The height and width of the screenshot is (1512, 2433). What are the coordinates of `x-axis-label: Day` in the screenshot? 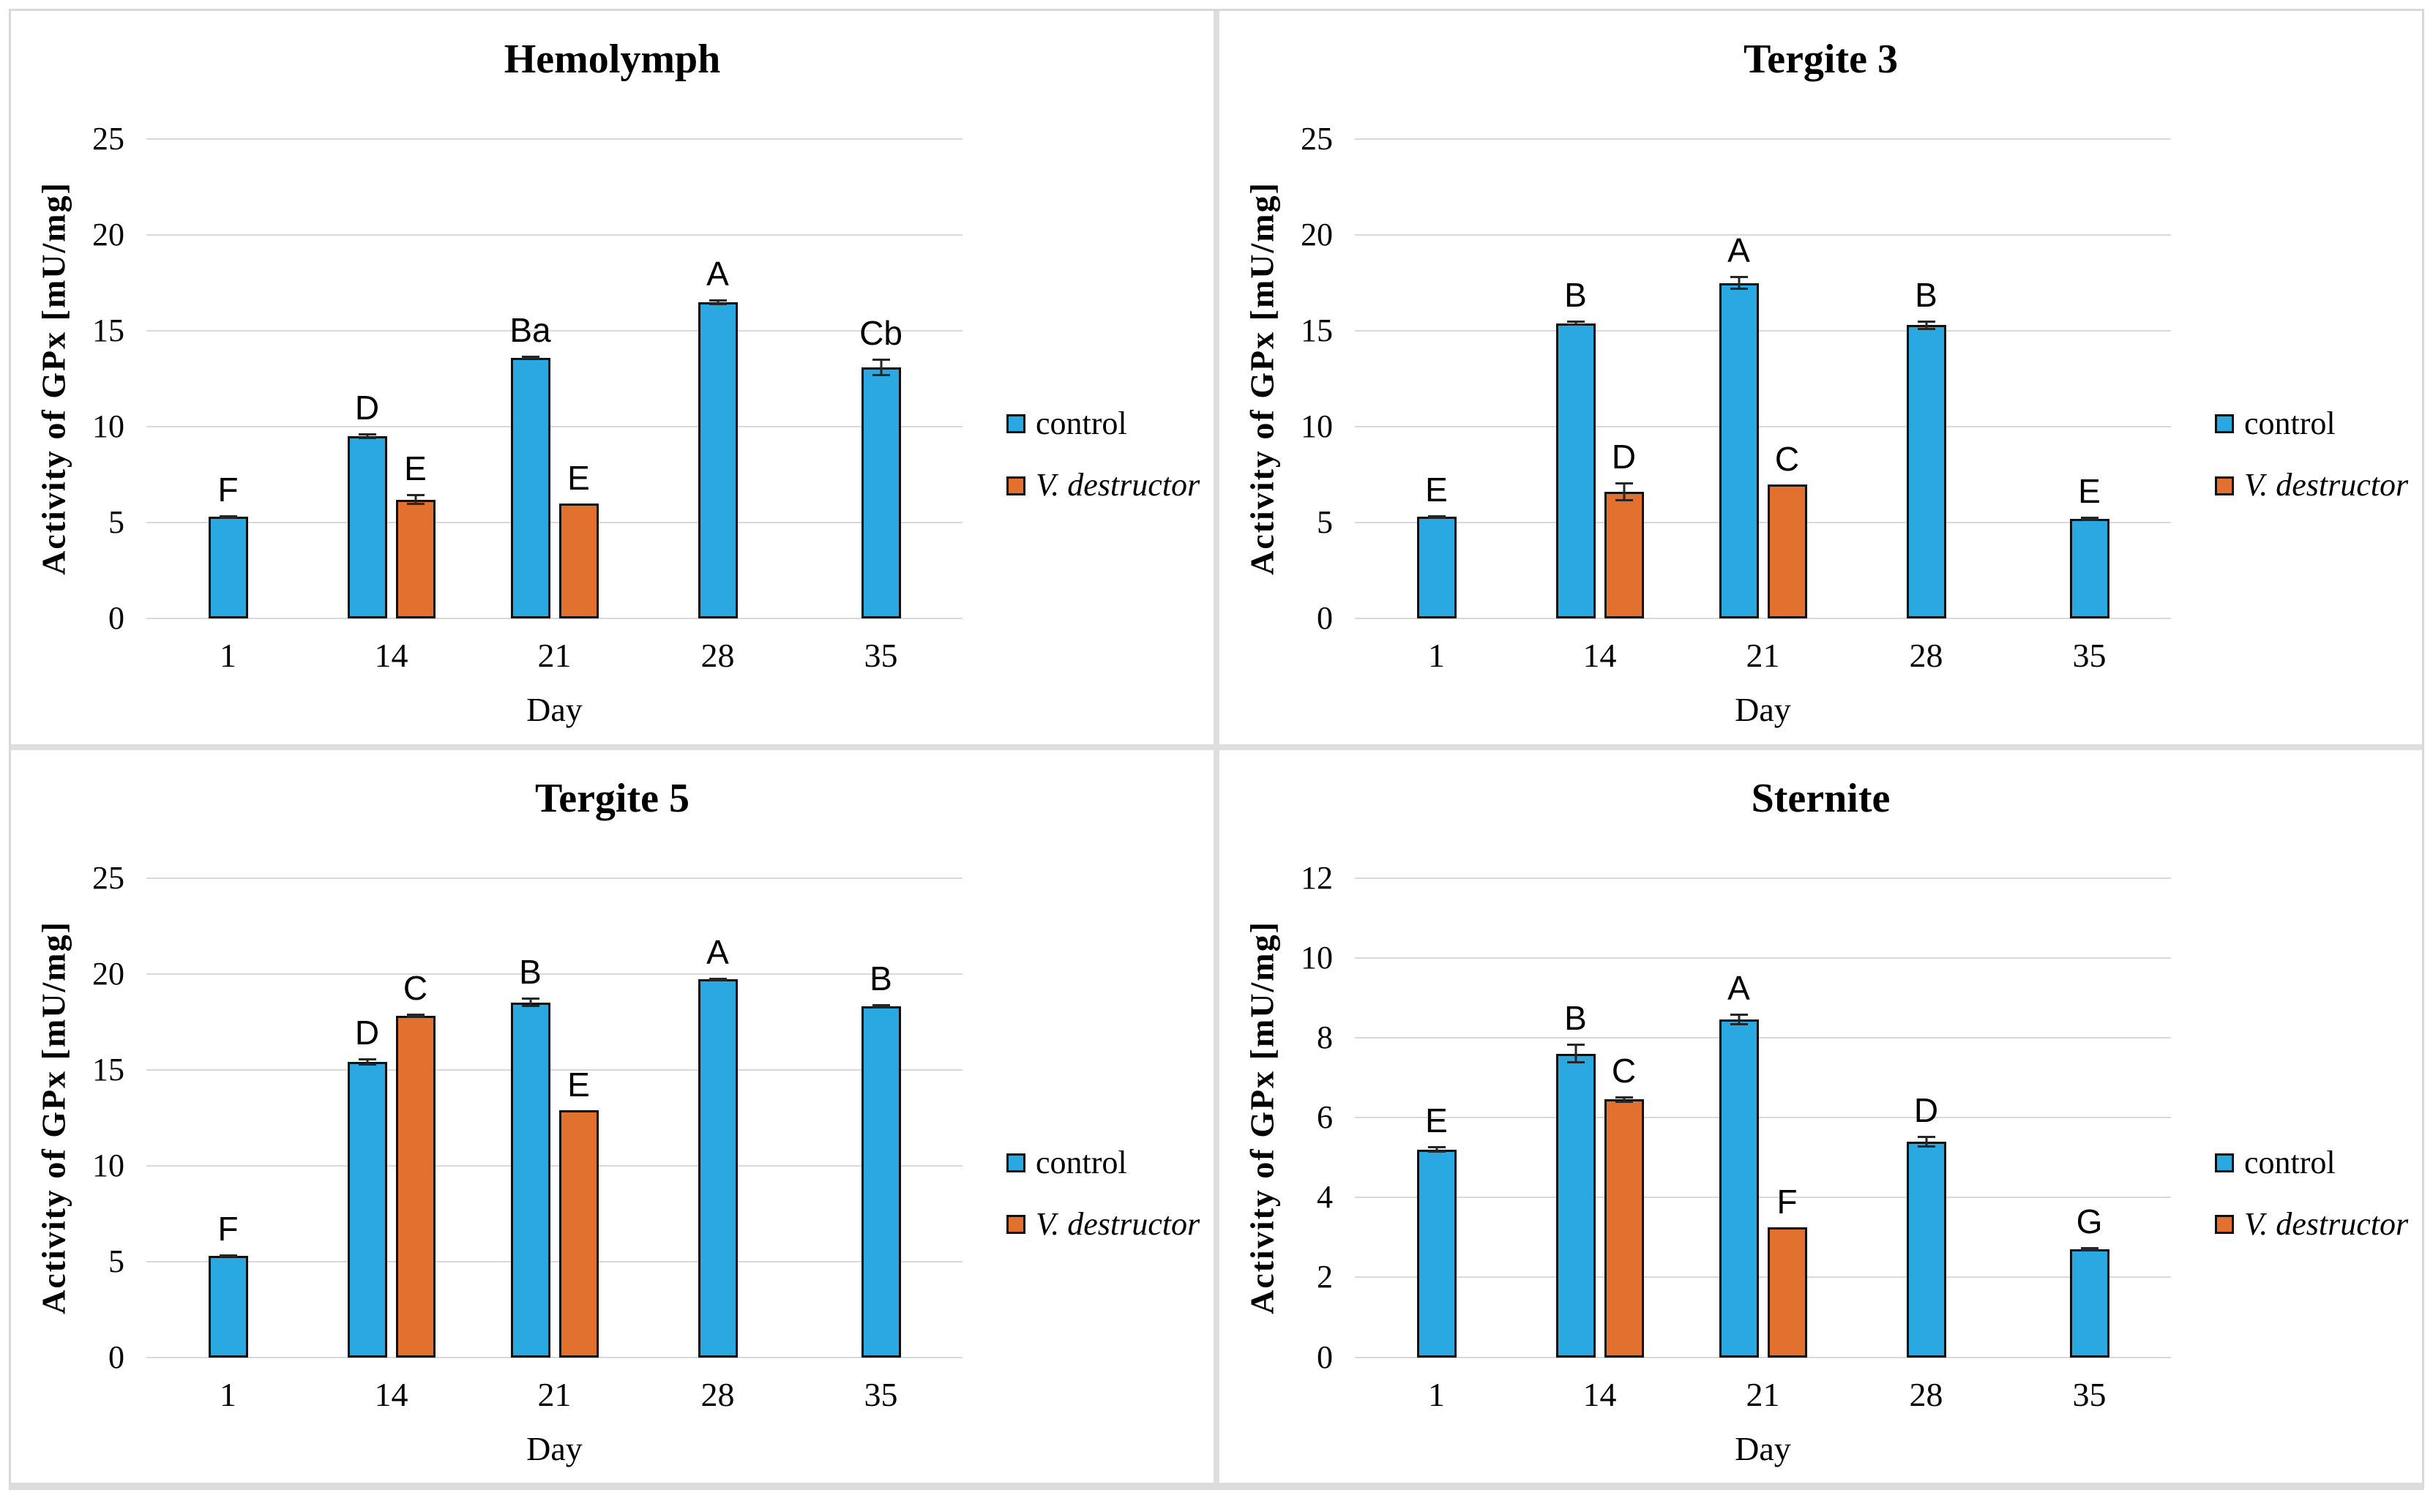 It's located at (1763, 709).